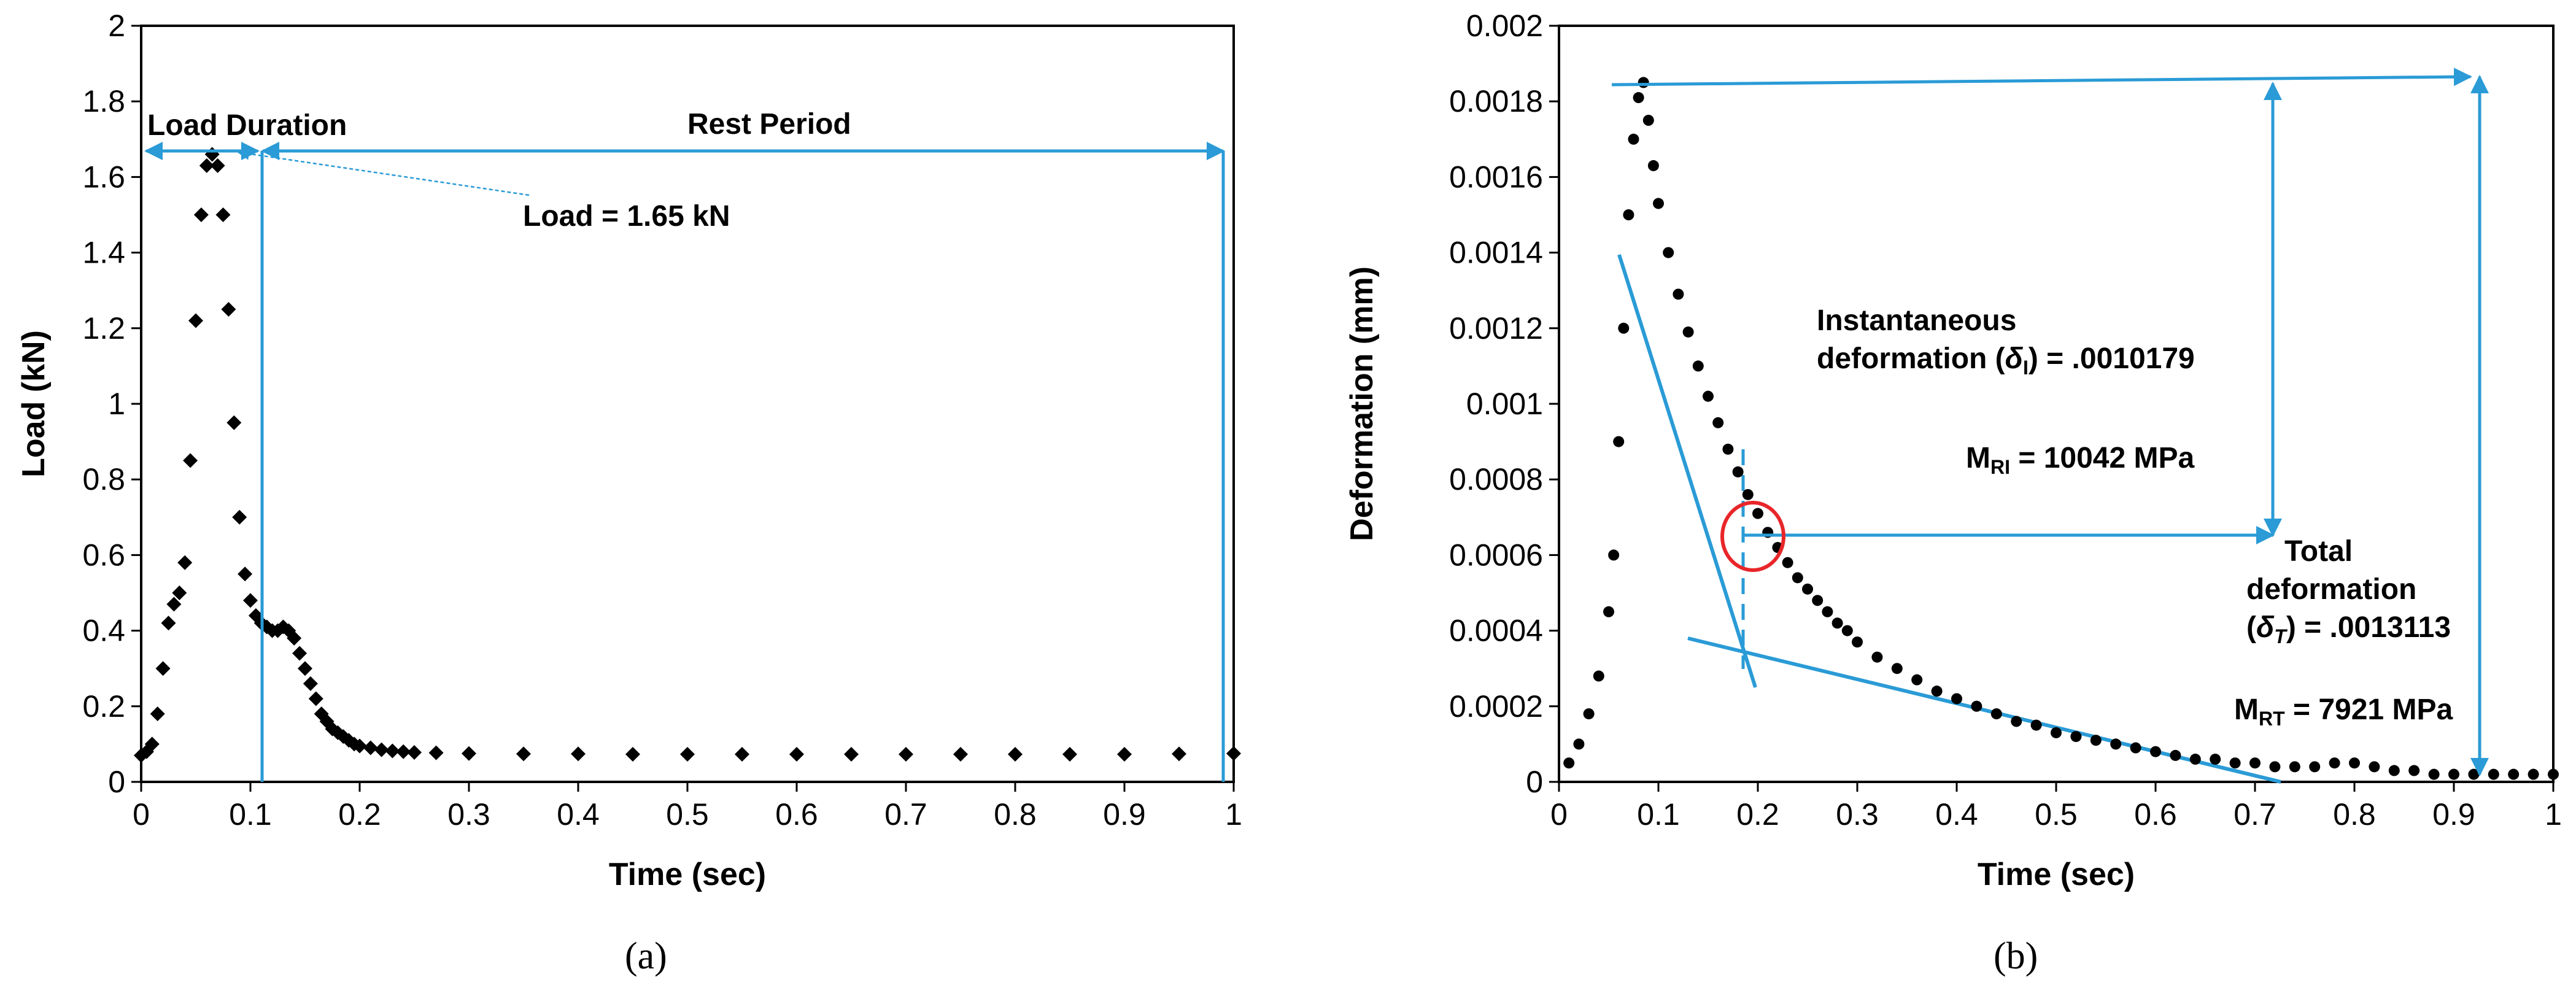 Image resolution: width=2576 pixels, height=993 pixels. I want to click on chart-a-x-axis-title: Time (sec), so click(687, 874).